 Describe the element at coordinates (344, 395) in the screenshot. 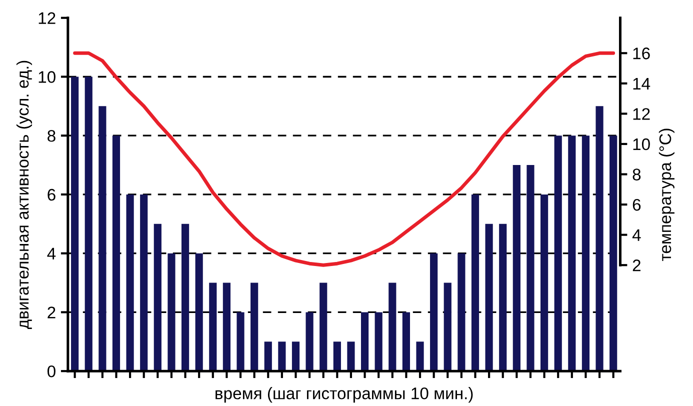

I see `x-axis-title: время (шаг гистограммы 10 мин.)` at that location.